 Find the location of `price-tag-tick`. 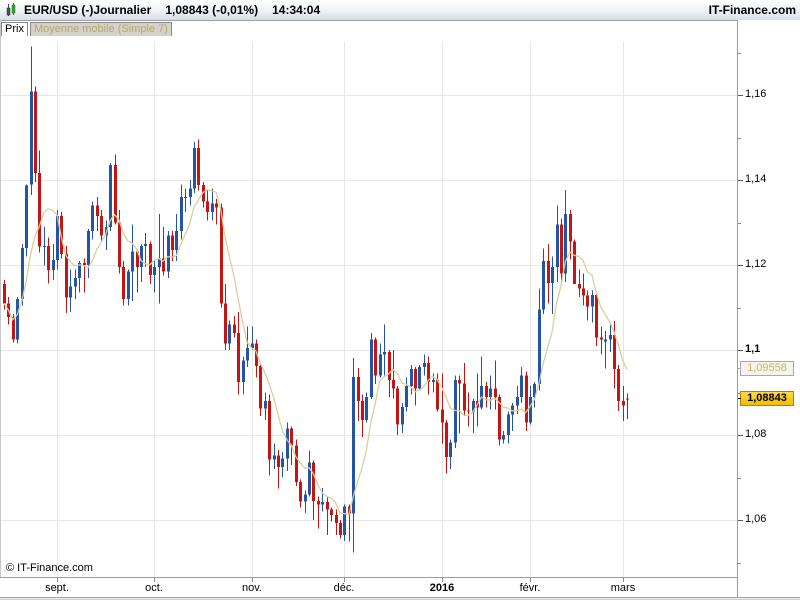

price-tag-tick is located at coordinates (739, 399).